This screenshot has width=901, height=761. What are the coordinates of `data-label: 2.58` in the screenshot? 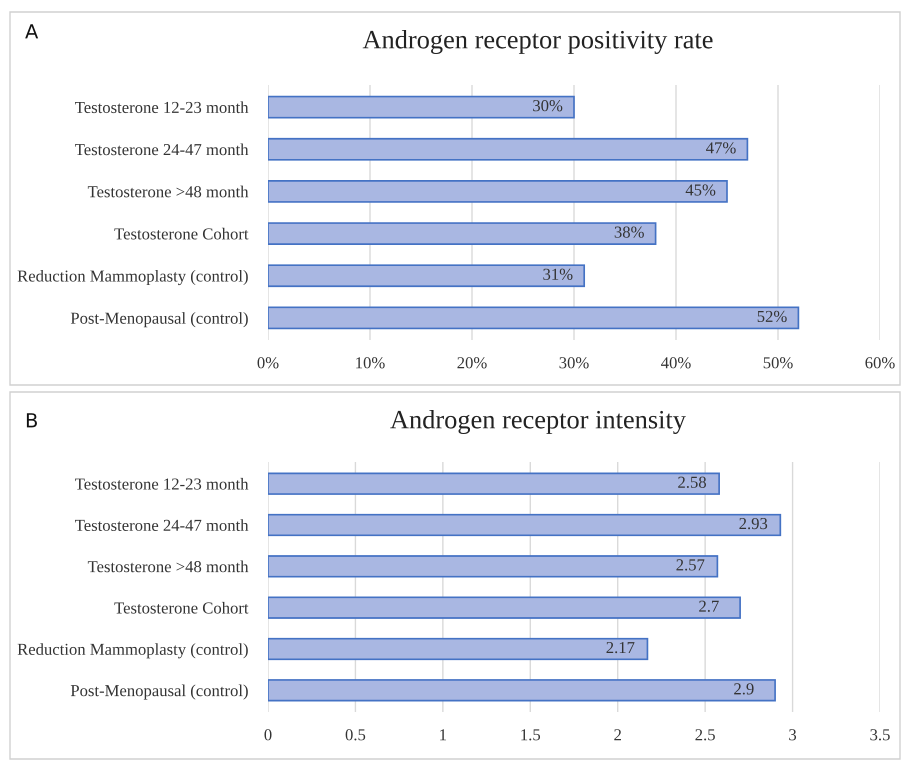 It's located at (692, 482).